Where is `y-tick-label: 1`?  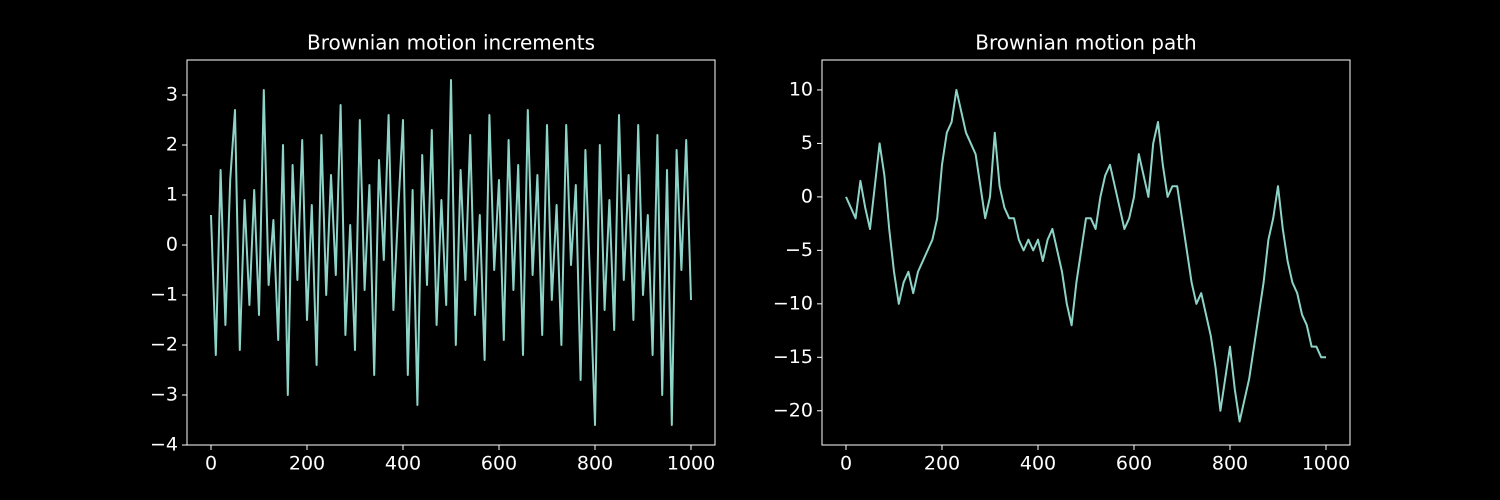 y-tick-label: 1 is located at coordinates (172, 195).